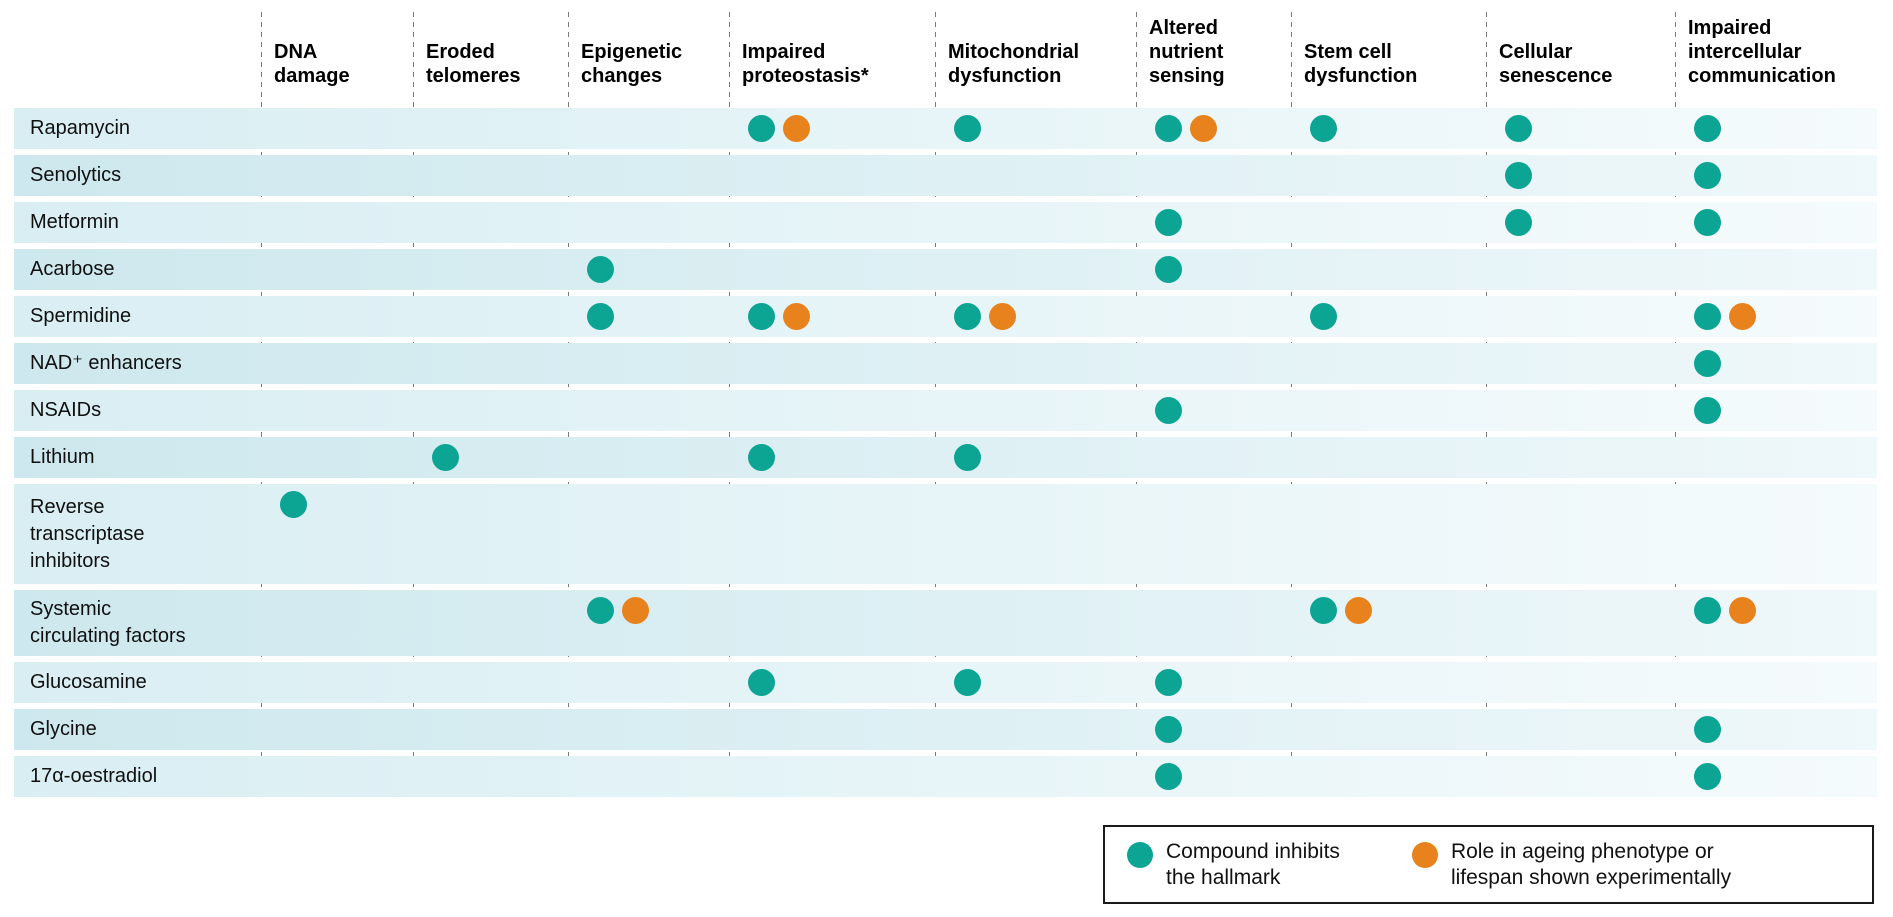 The width and height of the screenshot is (1893, 917). Describe the element at coordinates (106, 363) in the screenshot. I see `row-label: NAD⁺ enhancers` at that location.